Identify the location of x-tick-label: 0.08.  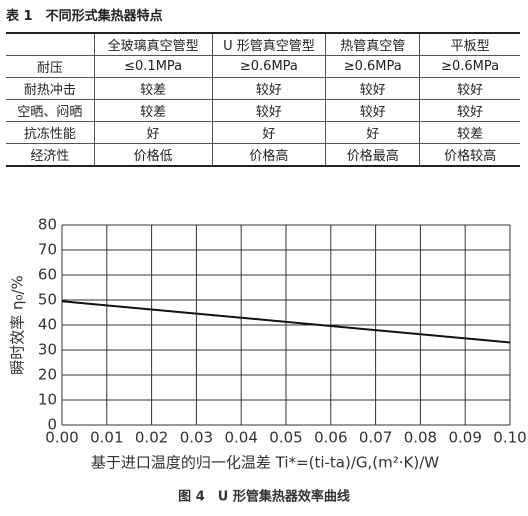
(420, 438).